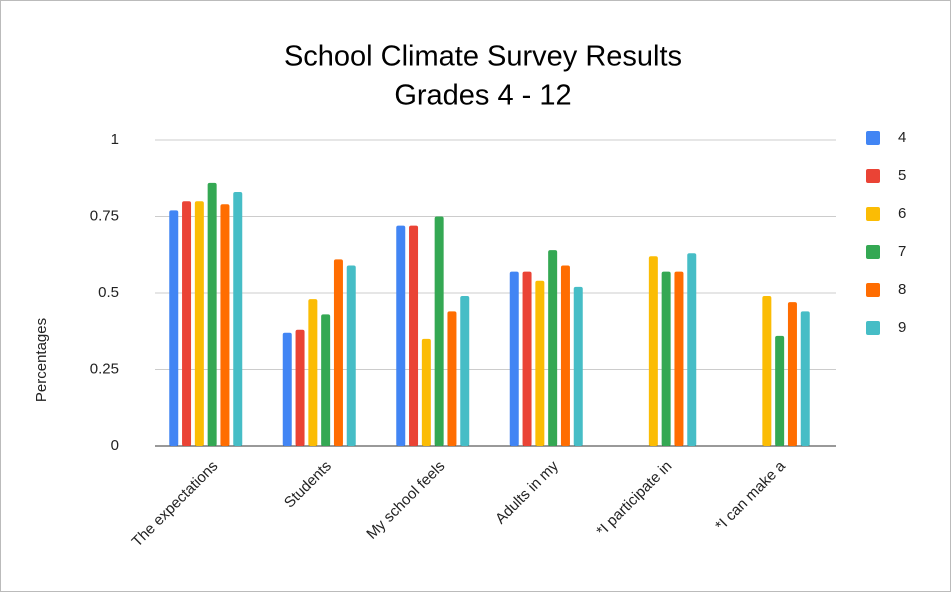 The width and height of the screenshot is (951, 592). Describe the element at coordinates (902, 251) in the screenshot. I see `legend-label: 7` at that location.